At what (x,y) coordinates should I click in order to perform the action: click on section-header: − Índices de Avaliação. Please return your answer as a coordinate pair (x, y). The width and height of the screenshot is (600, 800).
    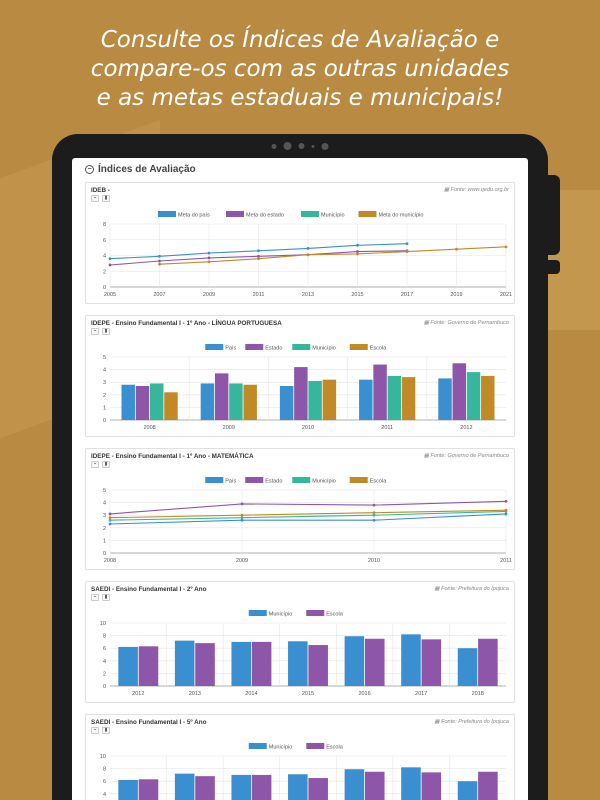
    Looking at the image, I should click on (300, 168).